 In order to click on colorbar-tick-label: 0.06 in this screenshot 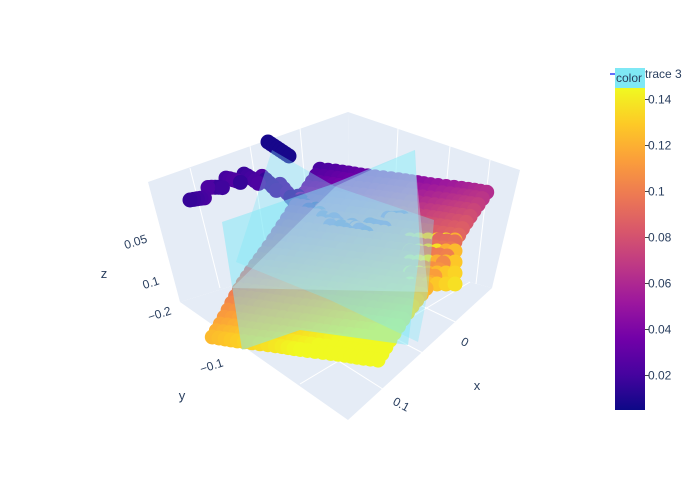, I will do `click(660, 284)`.